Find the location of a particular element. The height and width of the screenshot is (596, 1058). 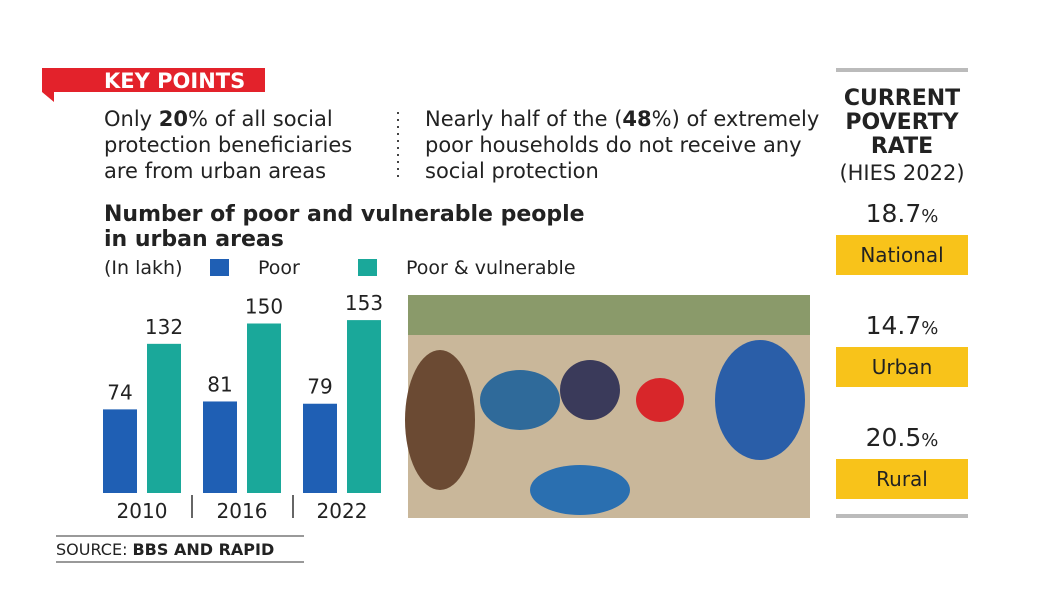

rate-value: 14.7% is located at coordinates (902, 325).